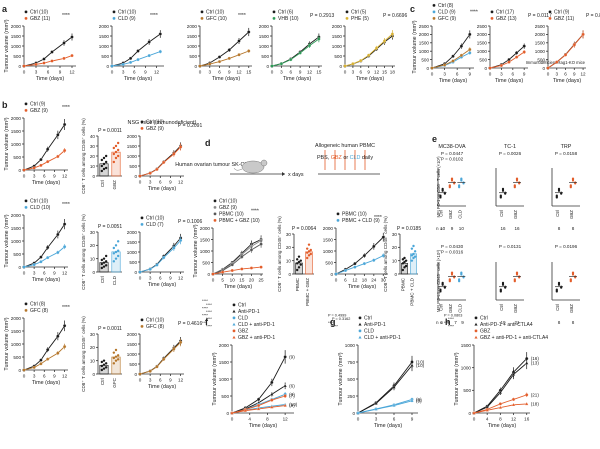 The width and height of the screenshot is (600, 449). I want to click on y-tick-label: 0, so click(543, 68).